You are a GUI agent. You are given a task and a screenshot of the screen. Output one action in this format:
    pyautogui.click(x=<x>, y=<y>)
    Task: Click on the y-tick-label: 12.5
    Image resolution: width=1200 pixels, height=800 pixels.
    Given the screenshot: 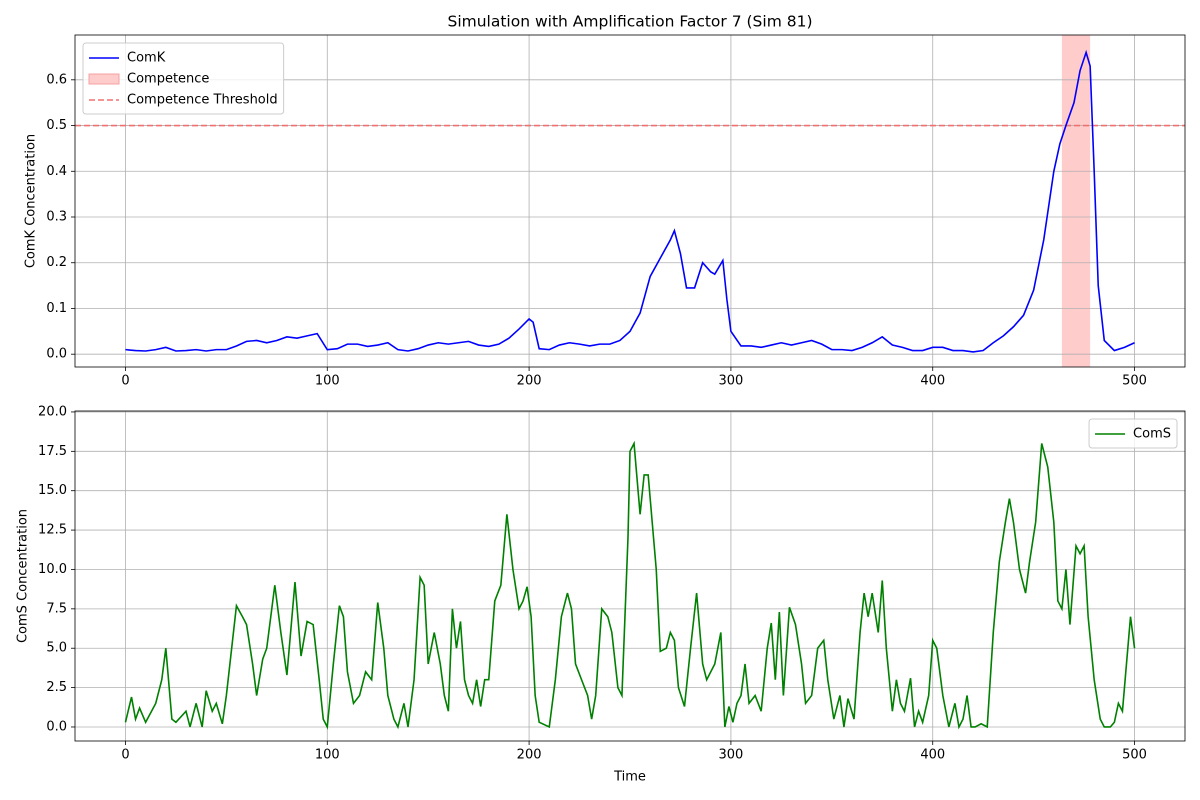 What is the action you would take?
    pyautogui.click(x=52, y=530)
    